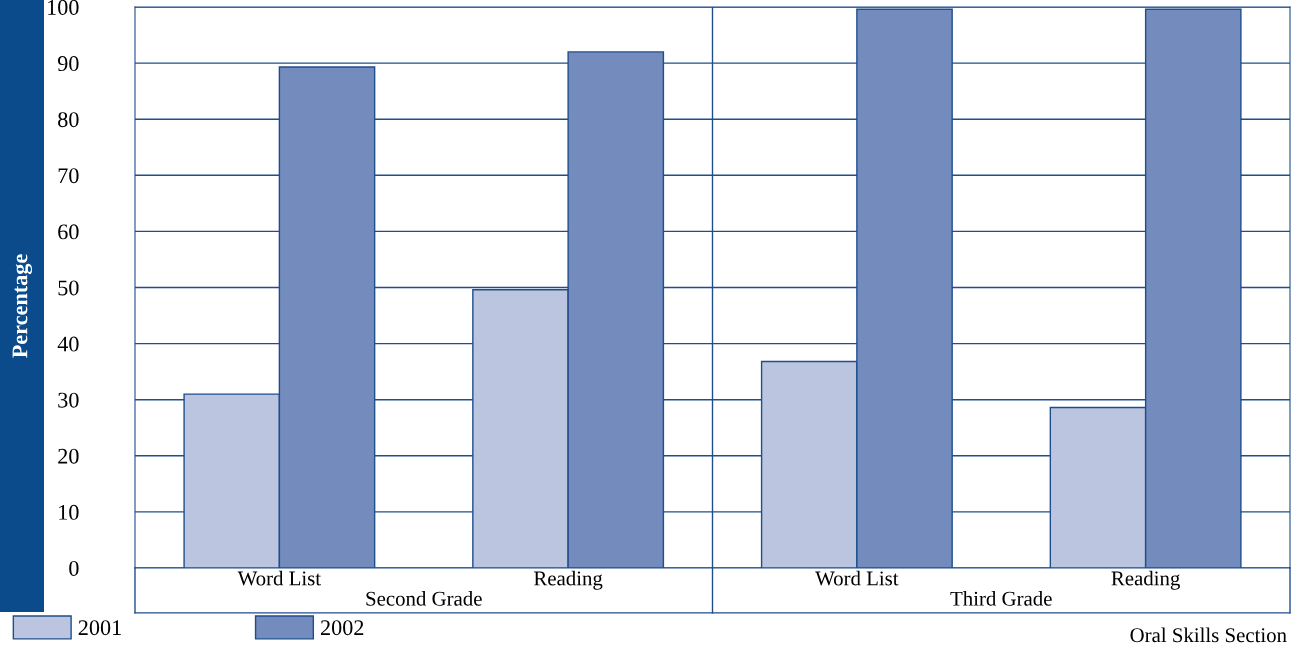 This screenshot has height=653, width=1299. What do you see at coordinates (1208, 635) in the screenshot?
I see `text: Oral Skills Section` at bounding box center [1208, 635].